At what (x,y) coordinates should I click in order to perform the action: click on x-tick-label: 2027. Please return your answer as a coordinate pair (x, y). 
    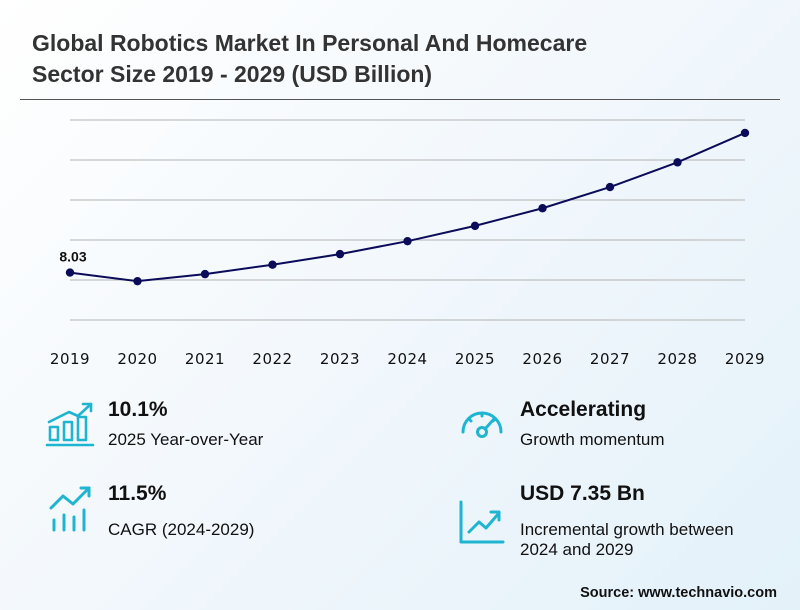
    Looking at the image, I should click on (610, 359).